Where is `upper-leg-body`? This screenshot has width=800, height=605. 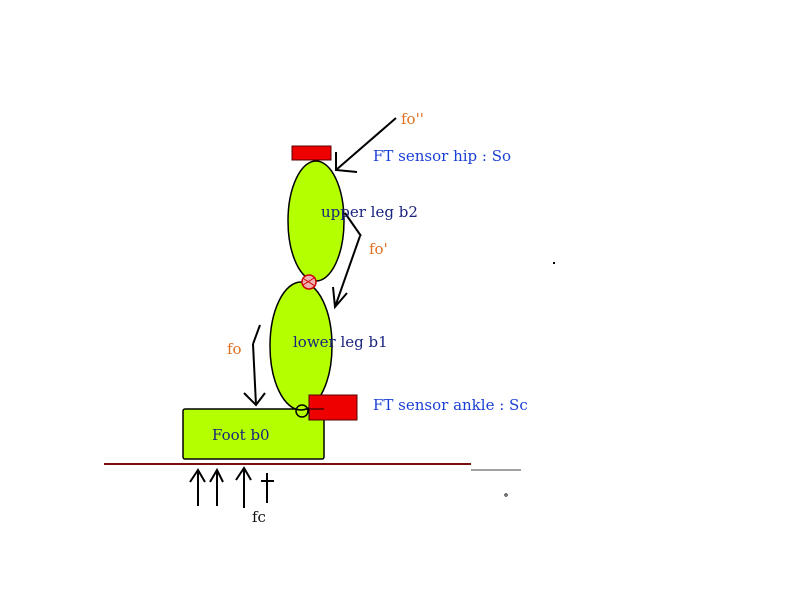
upper-leg-body is located at coordinates (316, 221).